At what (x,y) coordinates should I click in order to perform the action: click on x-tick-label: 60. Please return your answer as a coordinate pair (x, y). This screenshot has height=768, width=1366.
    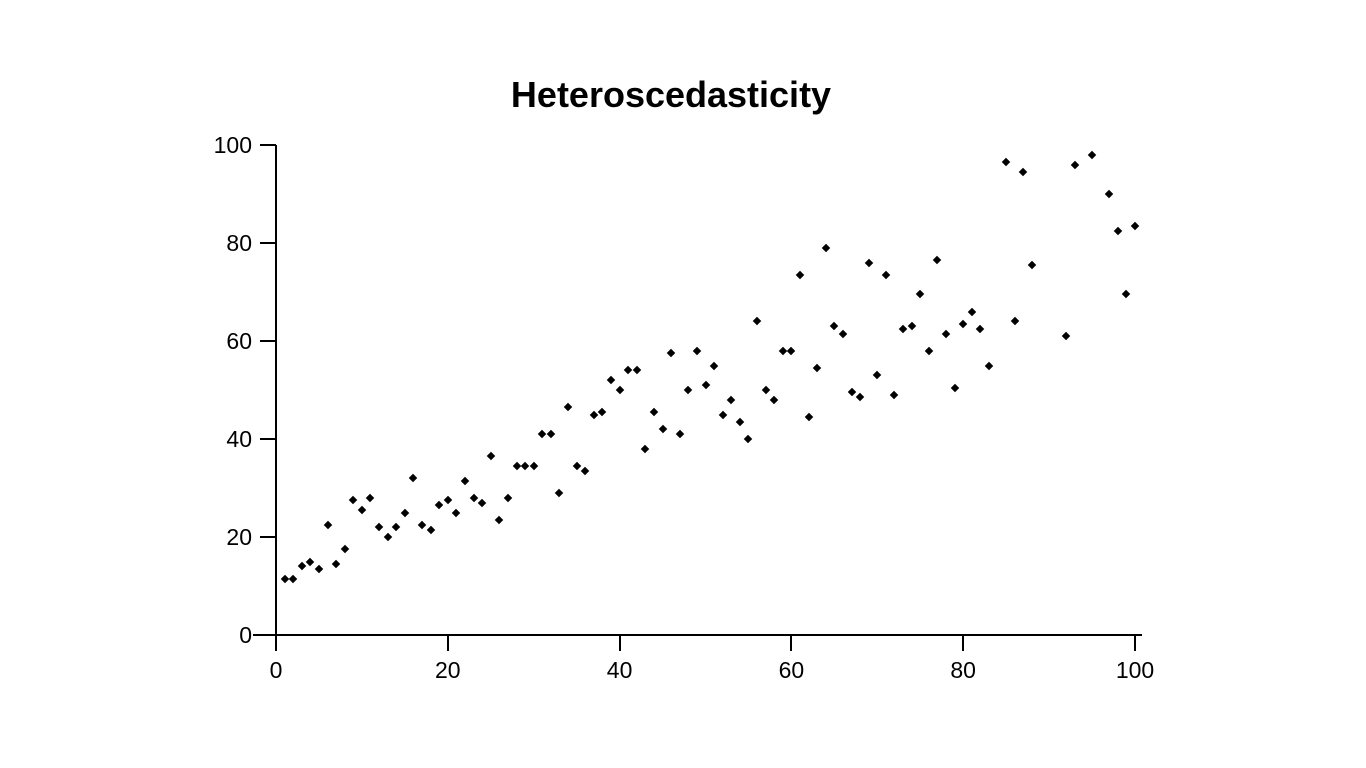
    Looking at the image, I should click on (791, 670).